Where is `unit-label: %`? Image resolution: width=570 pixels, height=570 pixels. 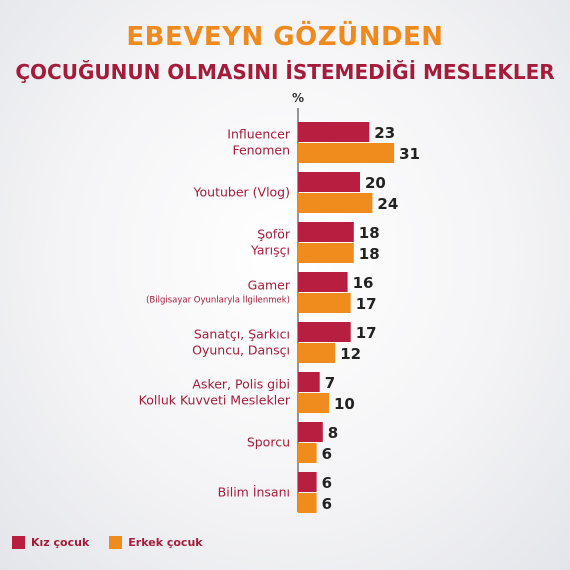 unit-label: % is located at coordinates (298, 98).